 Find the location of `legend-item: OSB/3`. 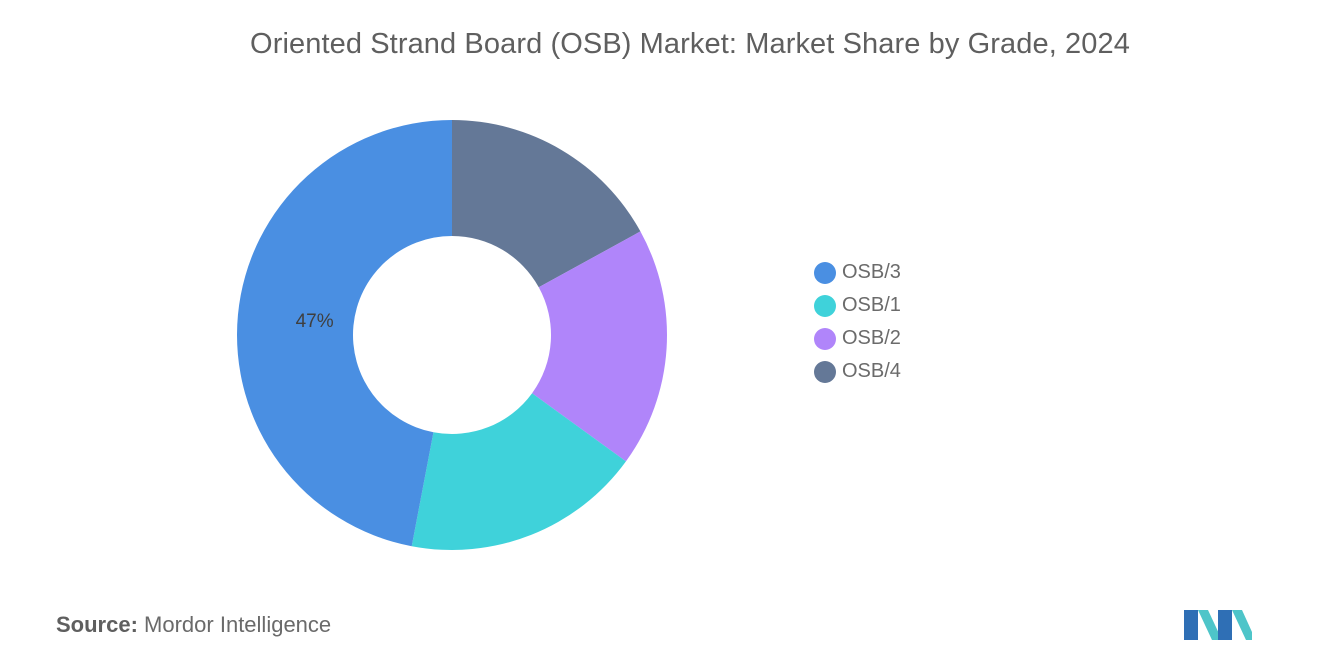

legend-item: OSB/3 is located at coordinates (857, 272).